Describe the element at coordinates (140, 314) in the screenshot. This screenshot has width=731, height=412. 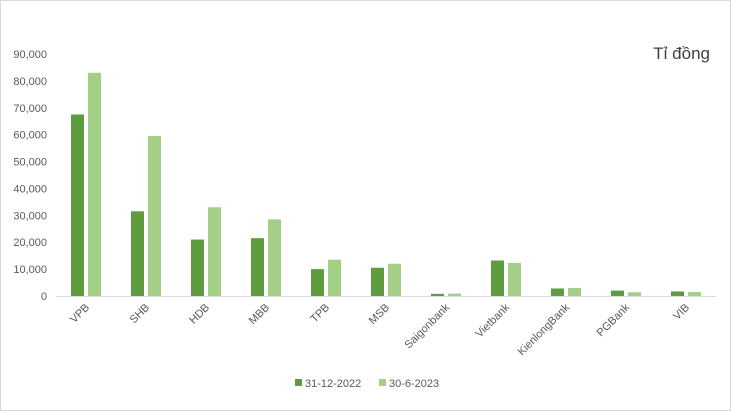
I see `x-tick-label: SHB` at that location.